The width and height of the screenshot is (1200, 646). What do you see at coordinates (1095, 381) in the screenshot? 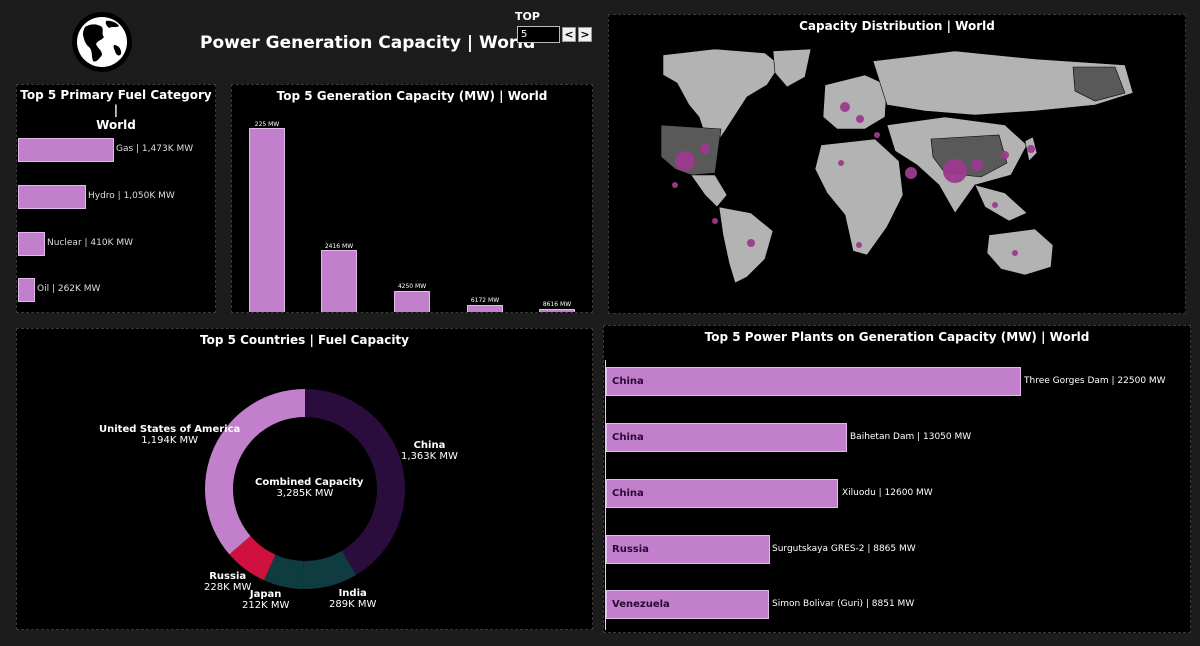
I see `plant-bar-label: Three Gorges Dam | 22500 MW` at bounding box center [1095, 381].